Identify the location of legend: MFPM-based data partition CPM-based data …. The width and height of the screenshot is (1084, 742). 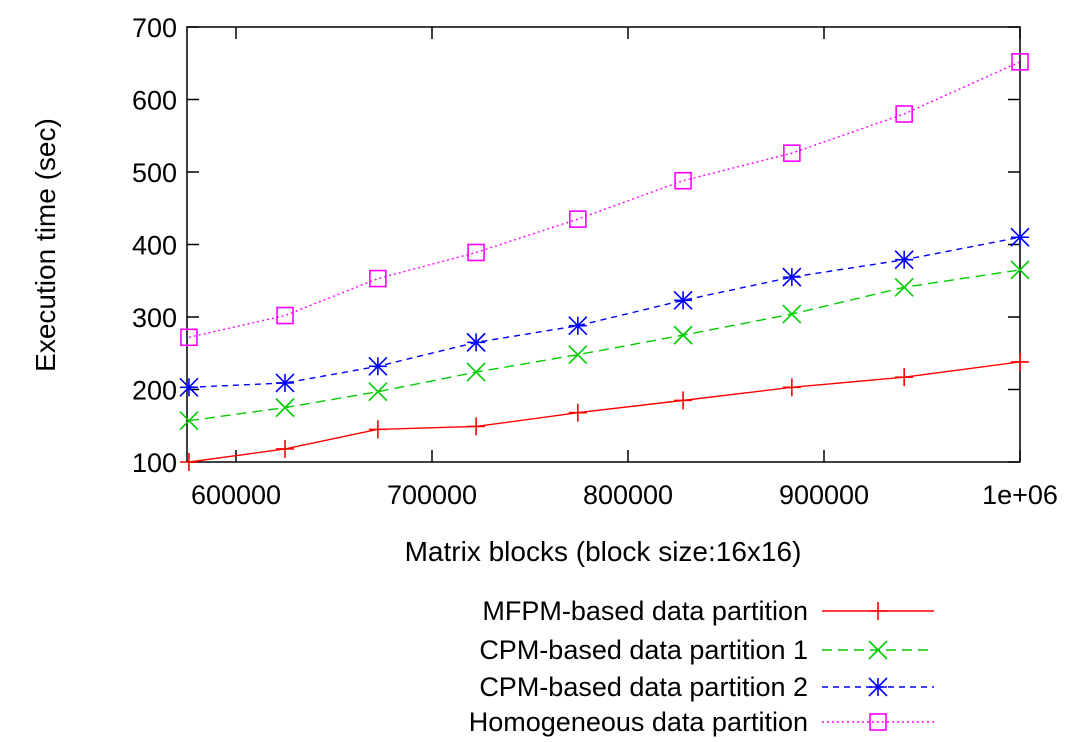
(701, 666).